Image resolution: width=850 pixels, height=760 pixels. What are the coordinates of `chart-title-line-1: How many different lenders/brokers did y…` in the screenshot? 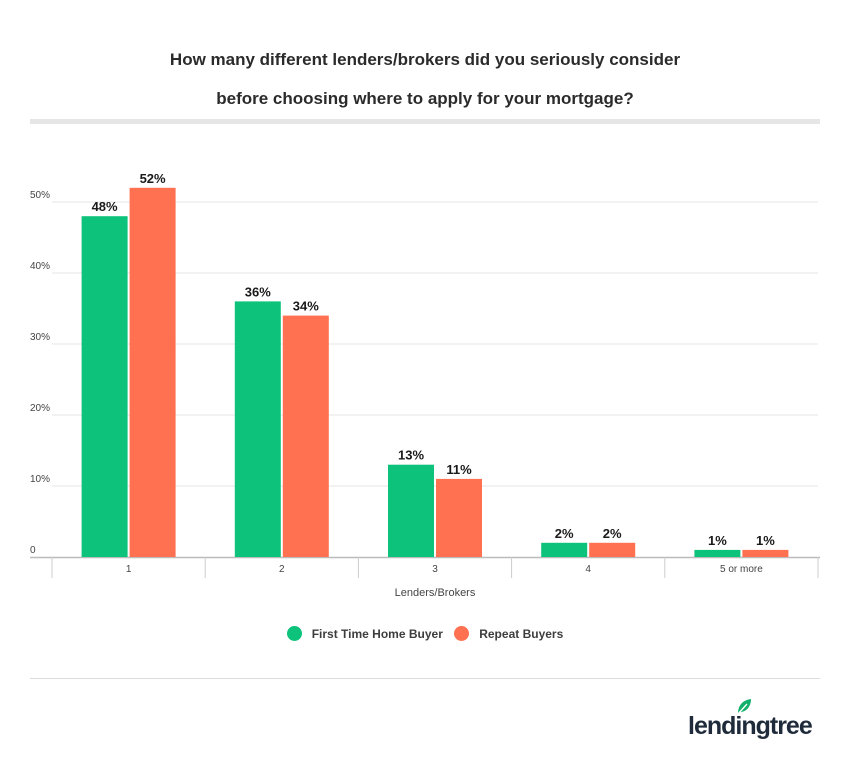 It's located at (425, 59).